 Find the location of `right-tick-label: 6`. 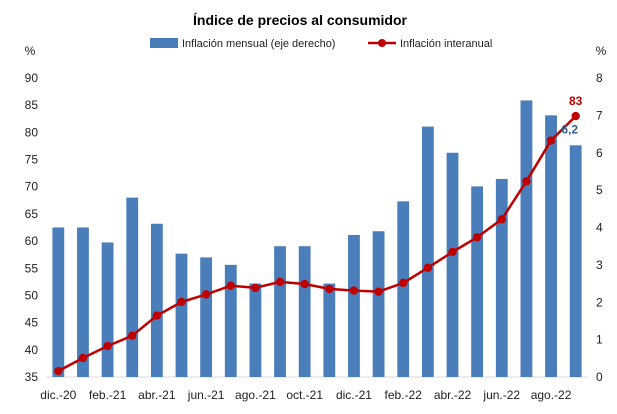

right-tick-label: 6 is located at coordinates (599, 153).